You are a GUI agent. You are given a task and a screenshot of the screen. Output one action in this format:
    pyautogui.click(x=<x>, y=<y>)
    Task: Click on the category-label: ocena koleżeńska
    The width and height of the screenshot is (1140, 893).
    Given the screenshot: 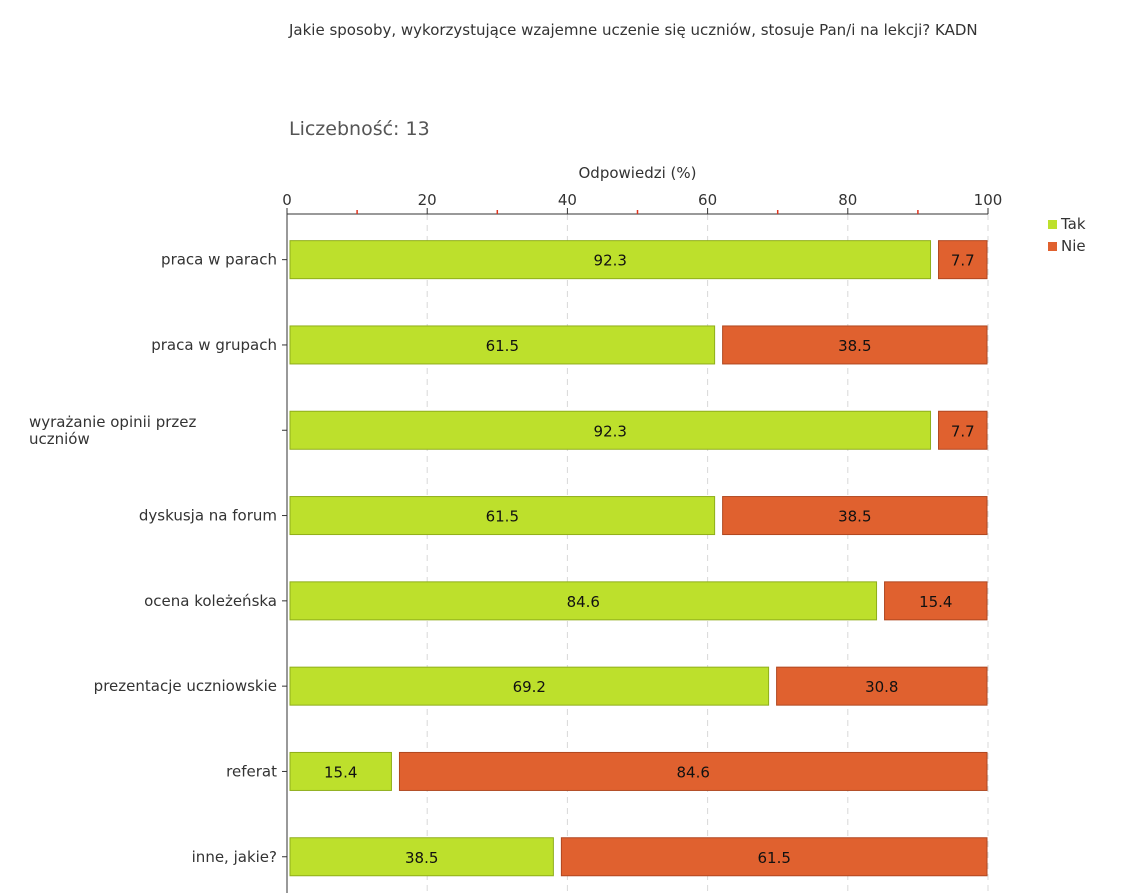 What is the action you would take?
    pyautogui.click(x=210, y=601)
    